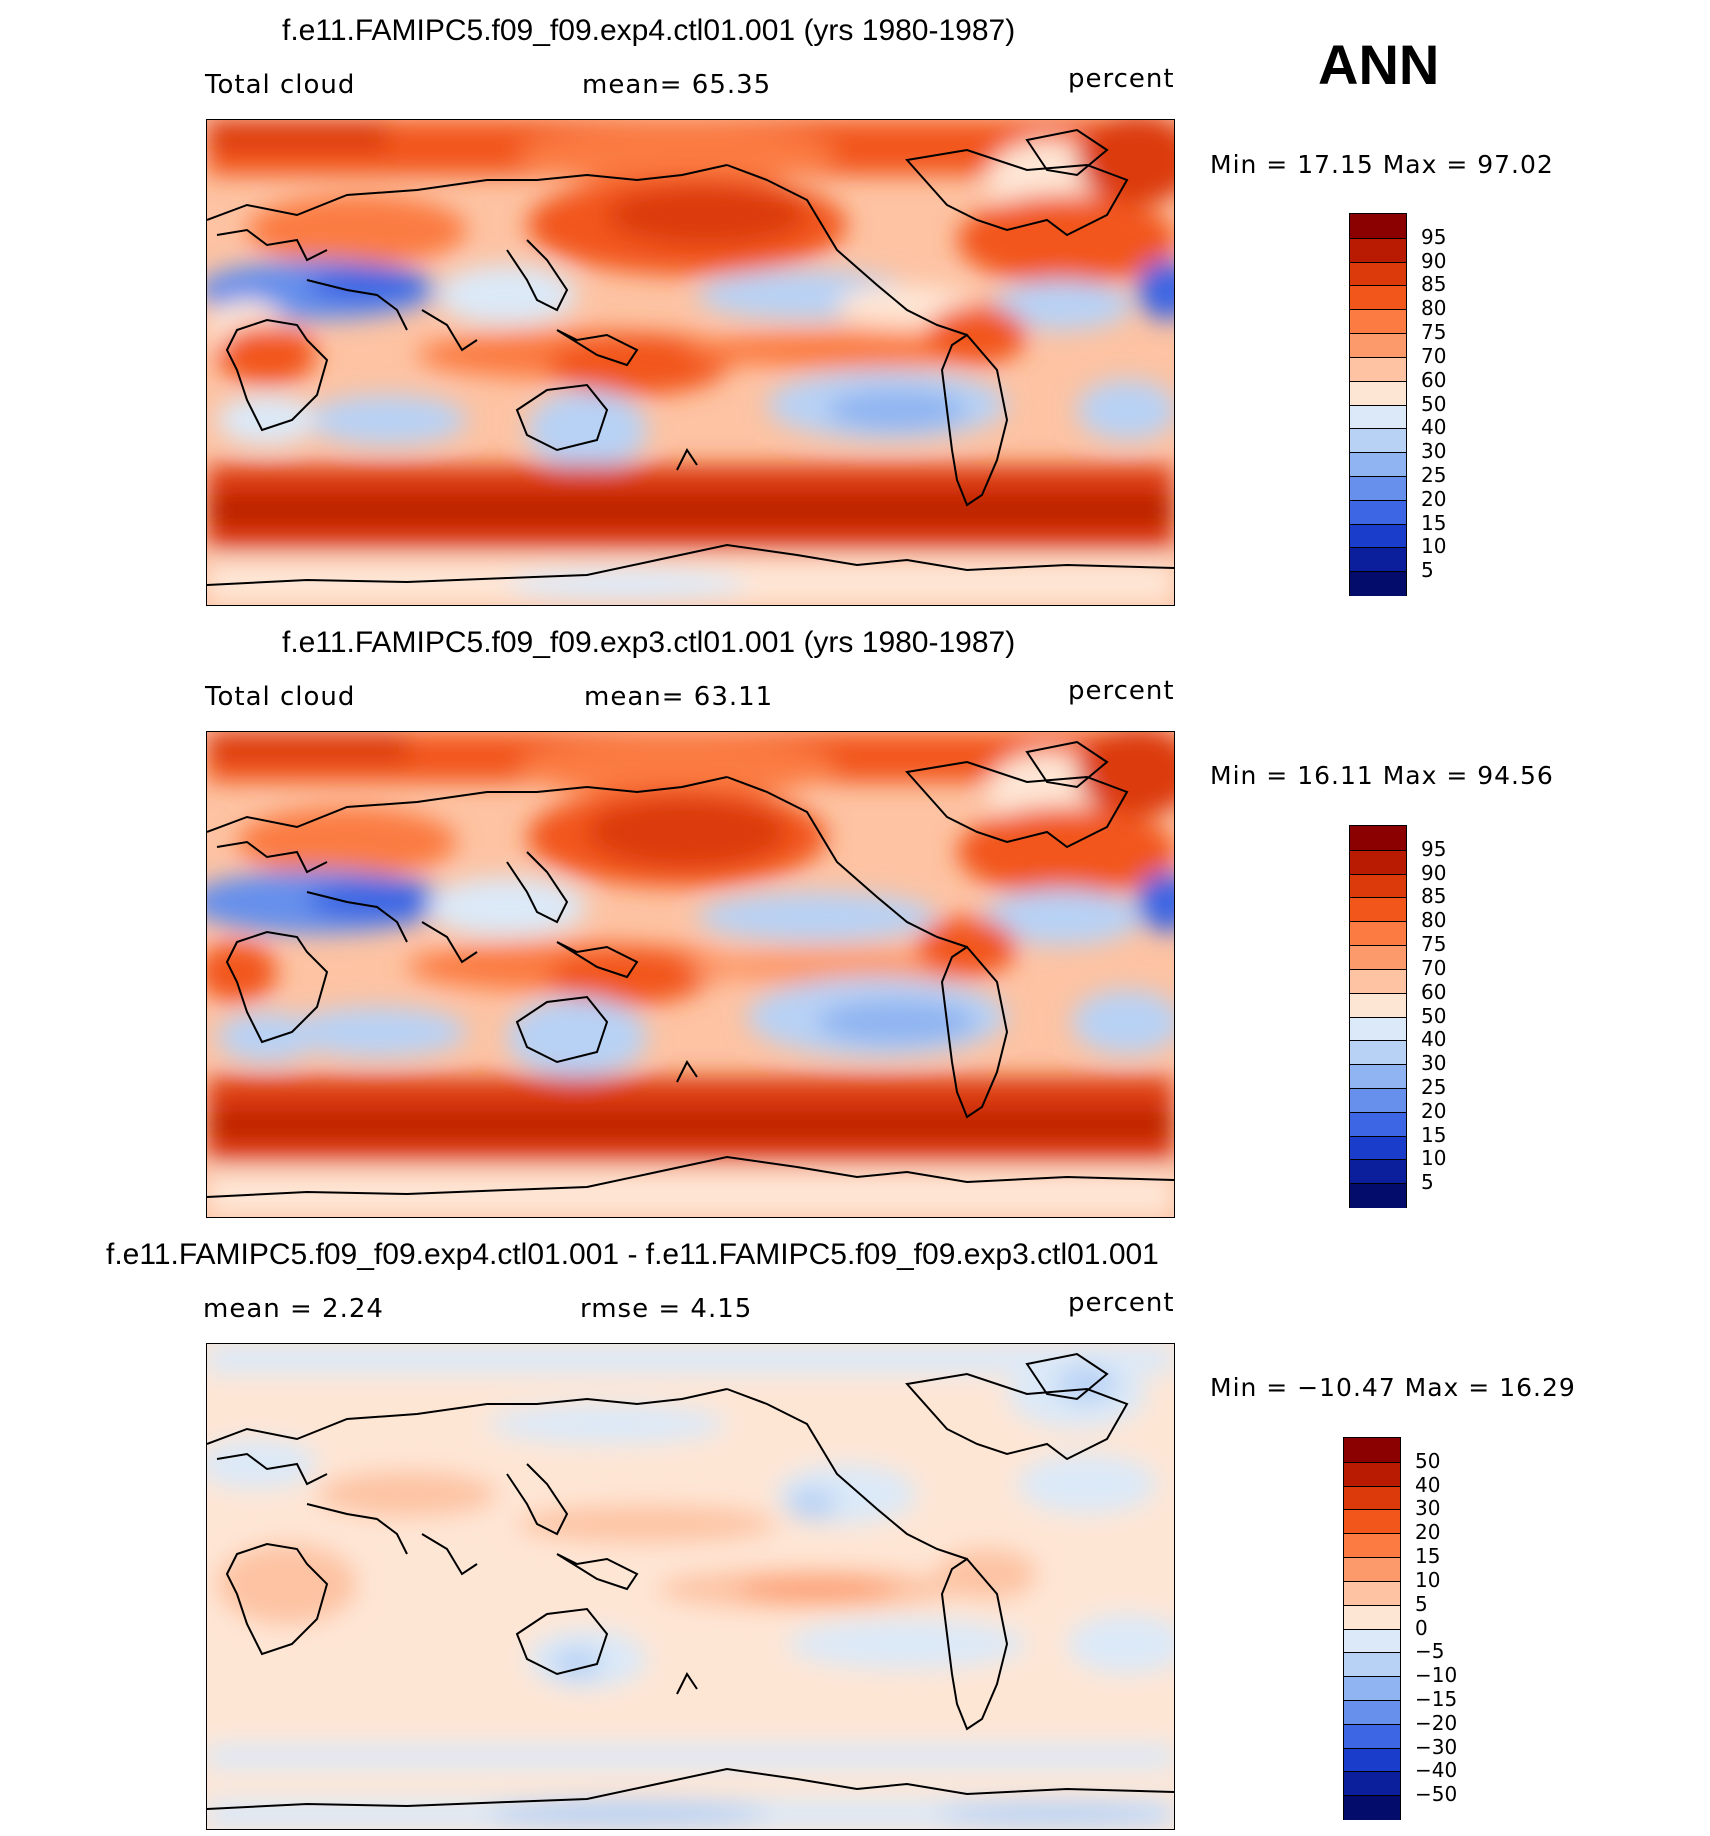 The height and width of the screenshot is (1836, 1710). I want to click on mean-label: mean= 65.35, so click(677, 85).